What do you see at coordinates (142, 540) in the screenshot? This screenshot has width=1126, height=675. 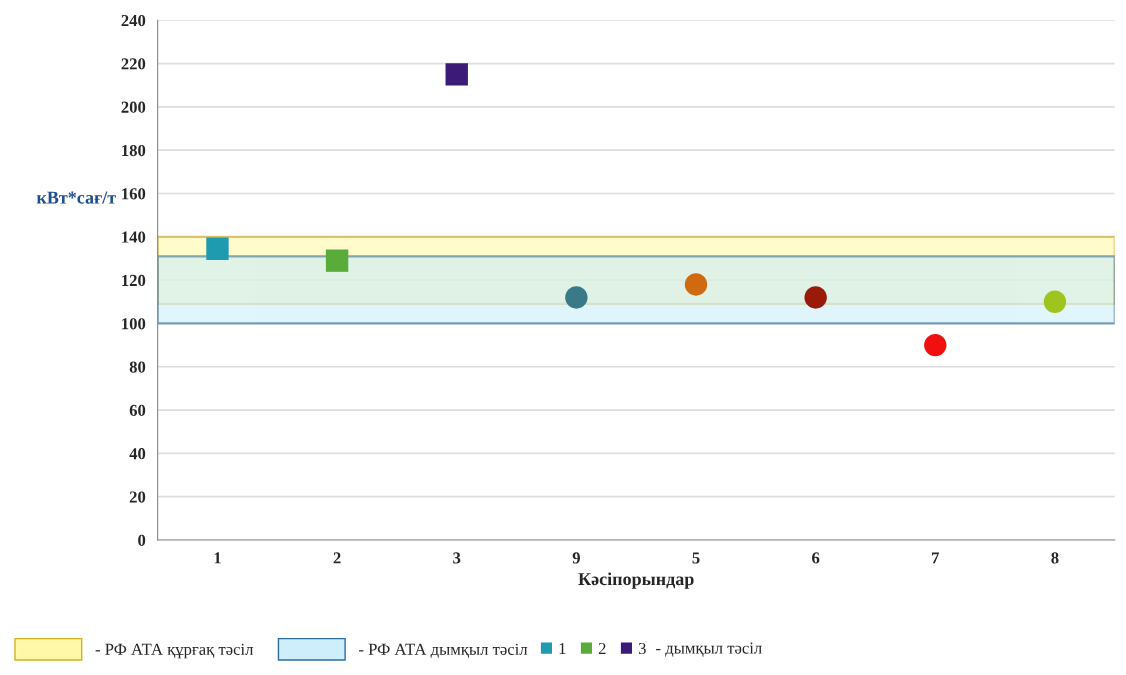 I see `y-tick-label: 0` at bounding box center [142, 540].